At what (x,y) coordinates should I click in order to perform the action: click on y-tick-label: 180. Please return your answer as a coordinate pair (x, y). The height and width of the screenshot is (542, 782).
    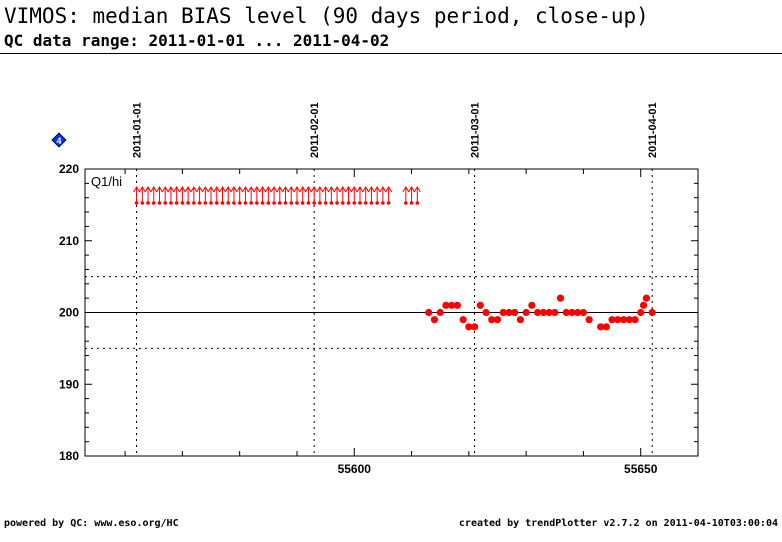
    Looking at the image, I should click on (69, 456).